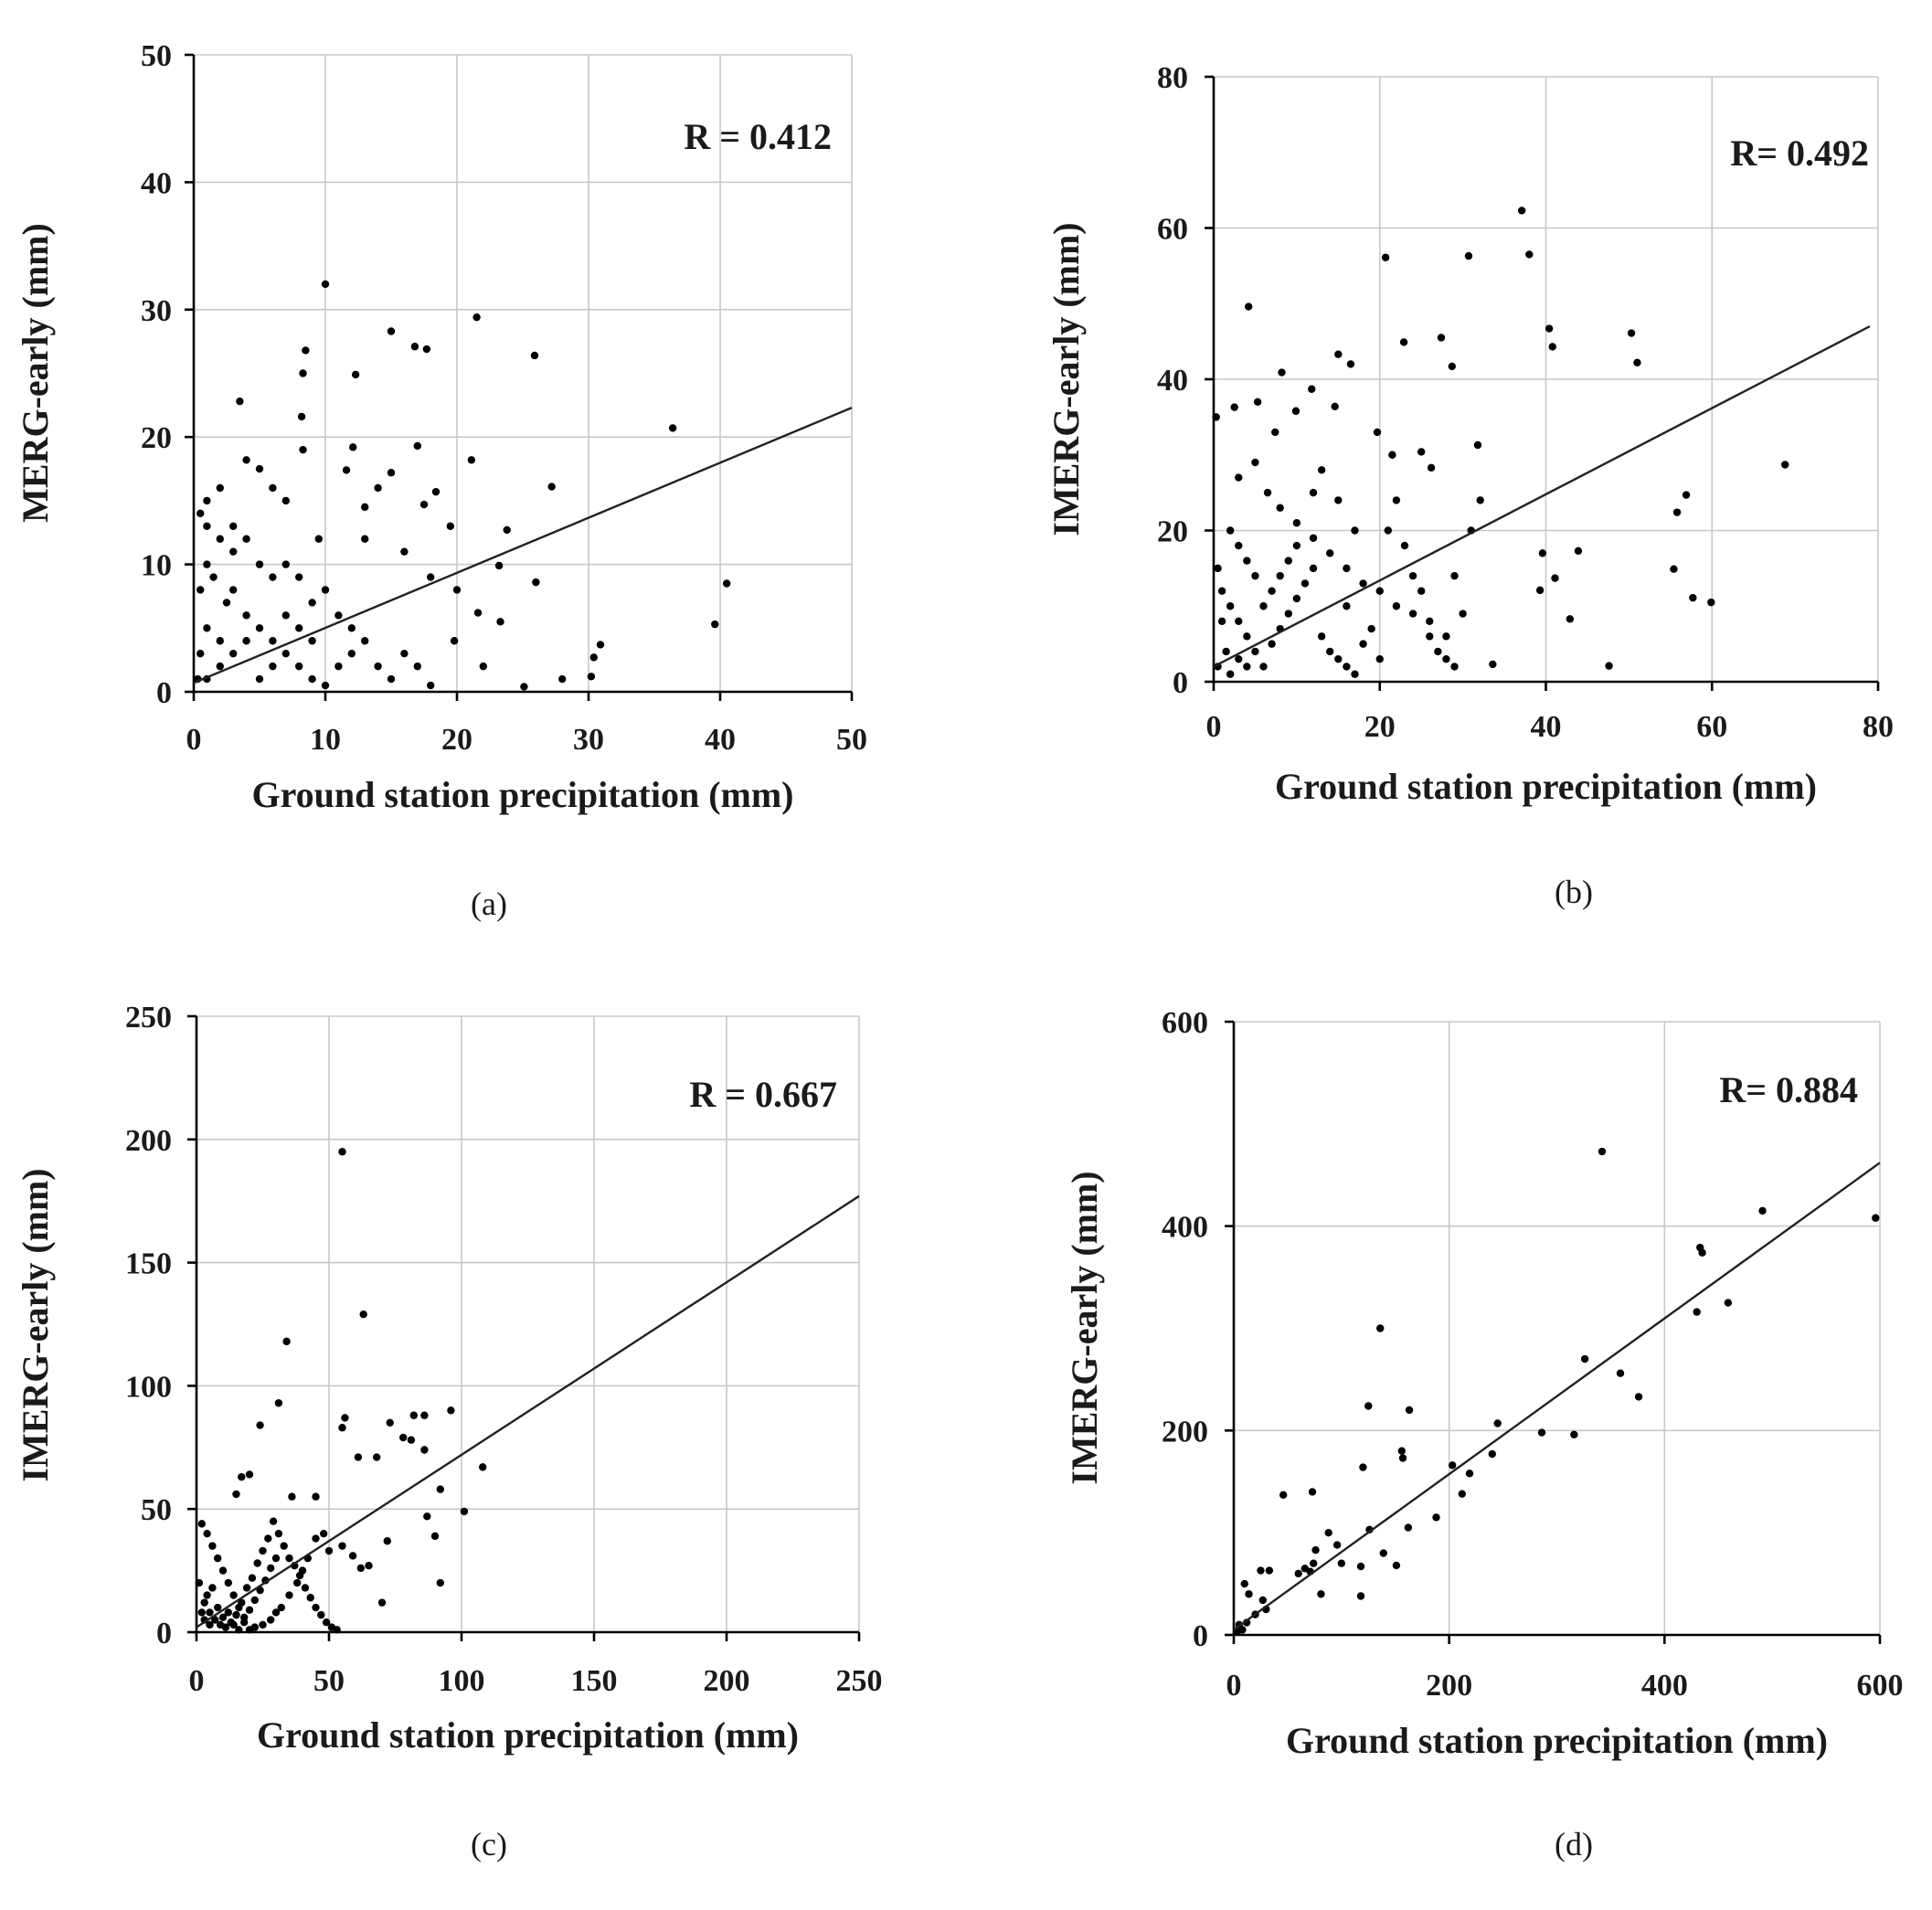 This screenshot has width=1932, height=1910. I want to click on panel-caption: (a), so click(489, 904).